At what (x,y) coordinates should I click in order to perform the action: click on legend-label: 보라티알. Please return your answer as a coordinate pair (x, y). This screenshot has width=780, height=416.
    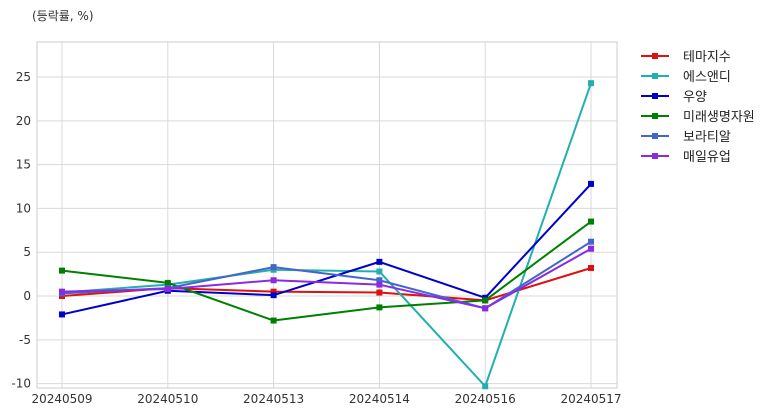
    Looking at the image, I should click on (707, 137).